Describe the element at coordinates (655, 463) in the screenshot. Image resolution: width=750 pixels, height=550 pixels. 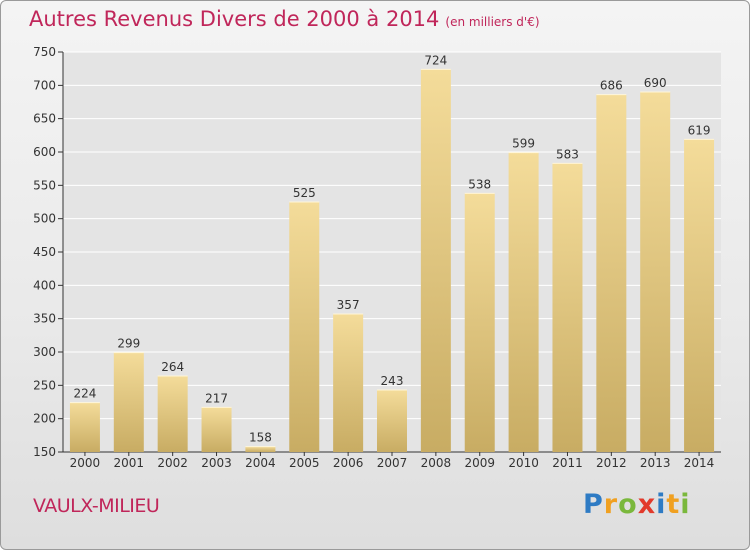
I see `x-tick-label-2013: 2013` at that location.